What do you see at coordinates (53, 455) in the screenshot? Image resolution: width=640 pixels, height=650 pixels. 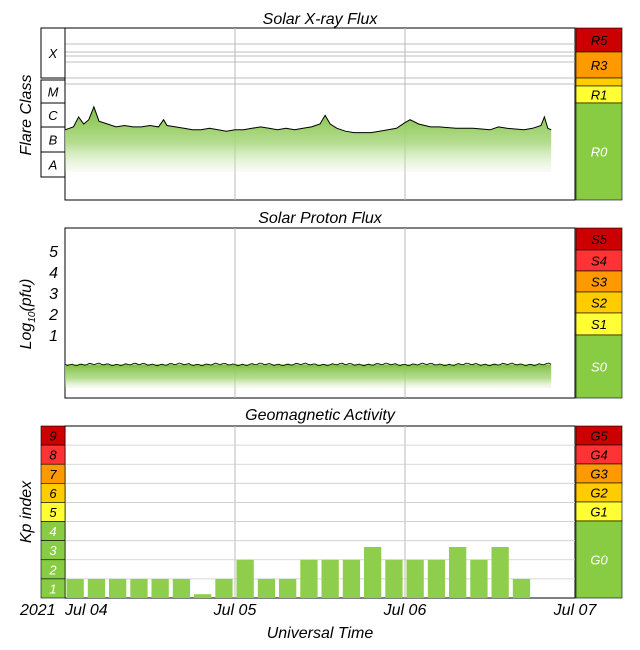 I see `kp-level-label-8: 8` at bounding box center [53, 455].